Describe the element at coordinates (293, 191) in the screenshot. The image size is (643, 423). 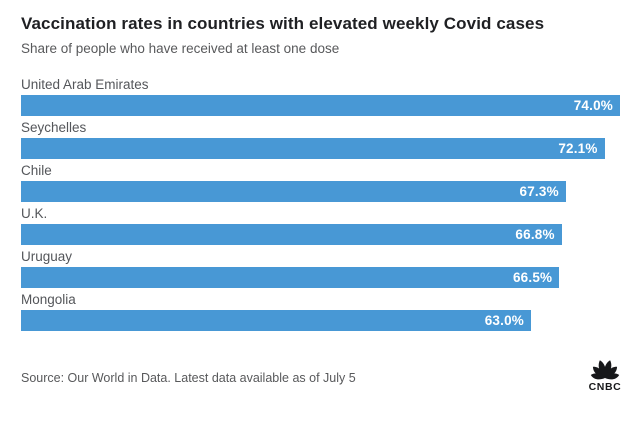
I see `bar: 67.3%` at that location.